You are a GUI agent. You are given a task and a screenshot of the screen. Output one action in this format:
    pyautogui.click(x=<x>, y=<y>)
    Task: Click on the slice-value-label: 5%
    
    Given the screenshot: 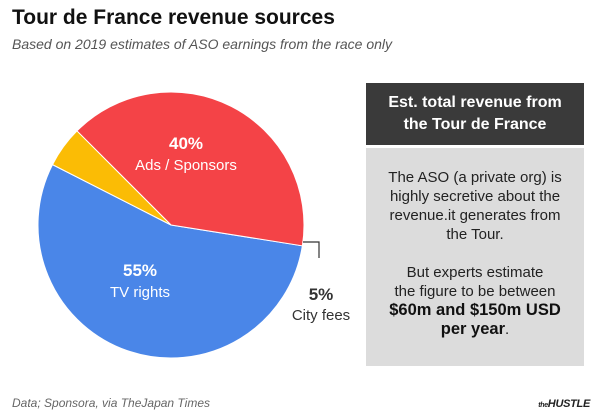 What is the action you would take?
    pyautogui.click(x=321, y=294)
    